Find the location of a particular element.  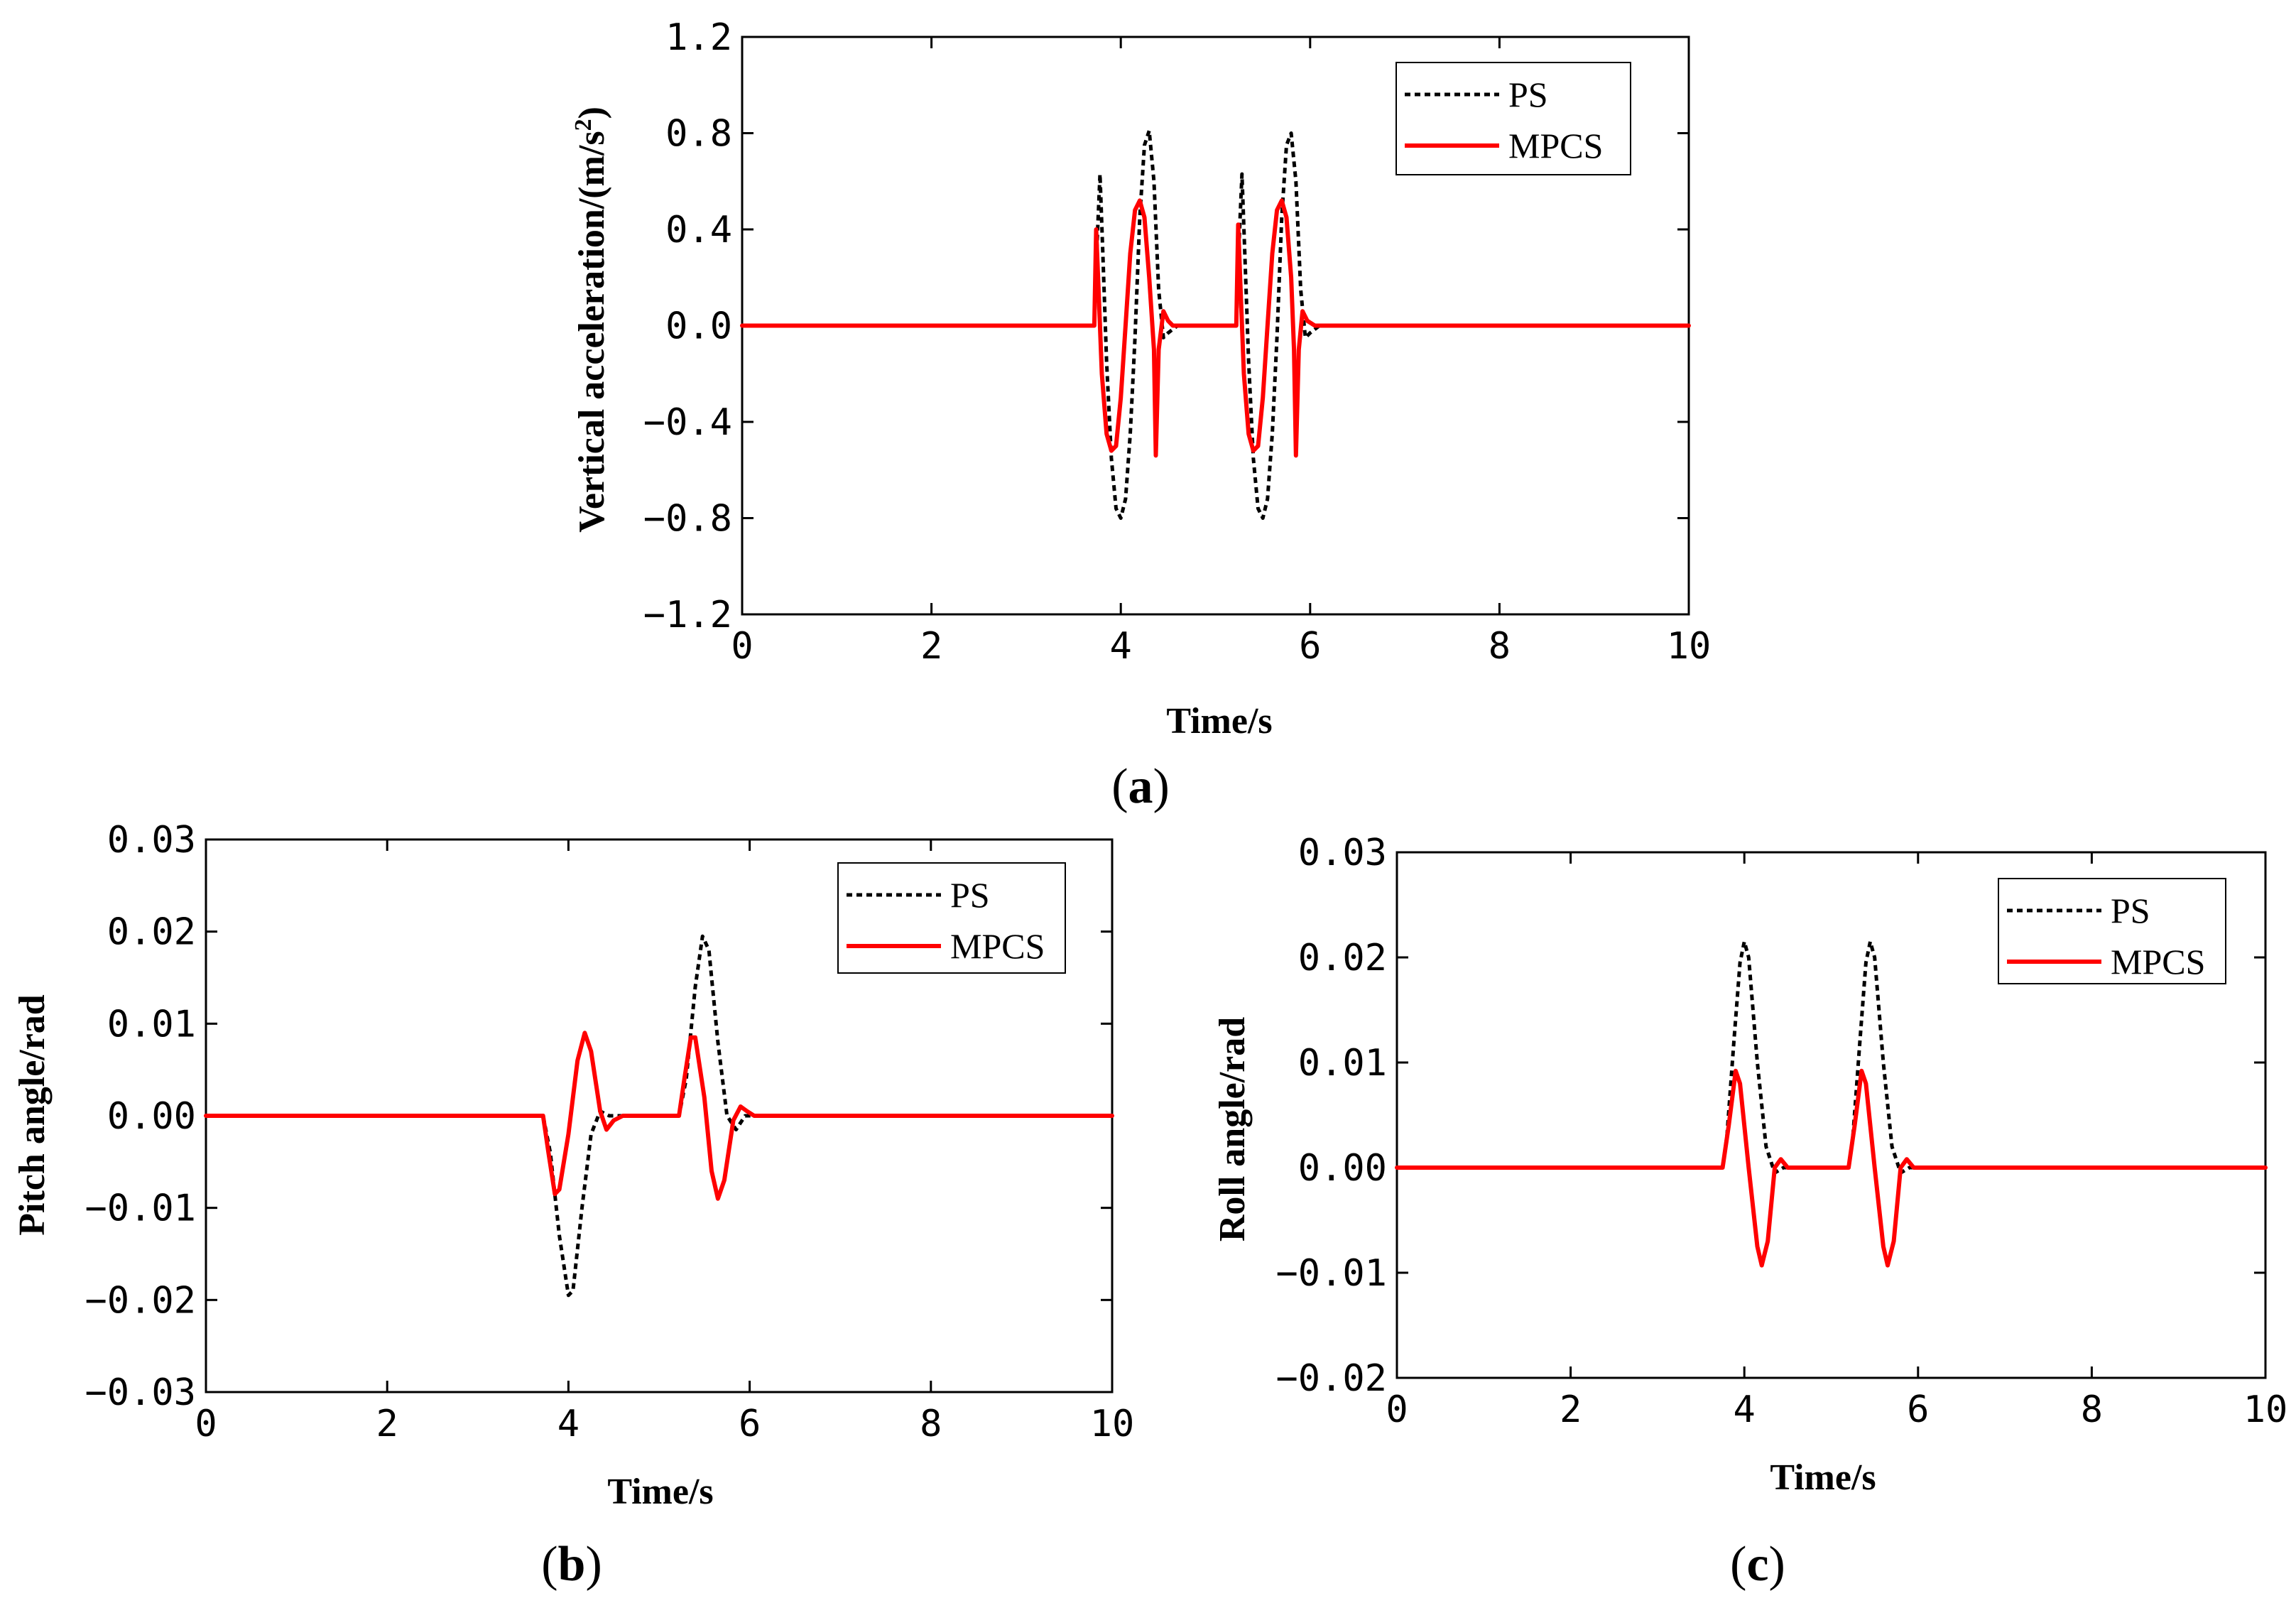

panel-b-ytick-label: 0.02 is located at coordinates (151, 932).